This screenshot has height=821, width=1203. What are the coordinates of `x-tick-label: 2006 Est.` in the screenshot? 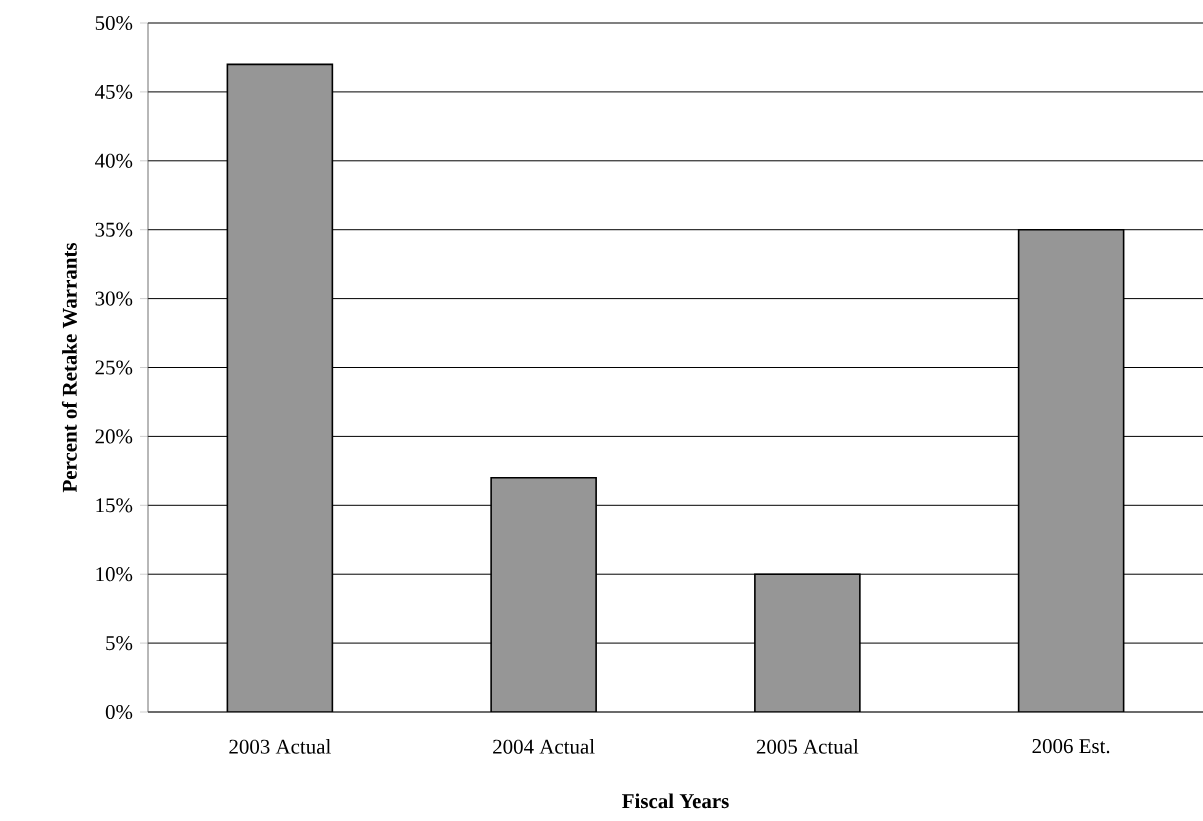 It's located at (1071, 746).